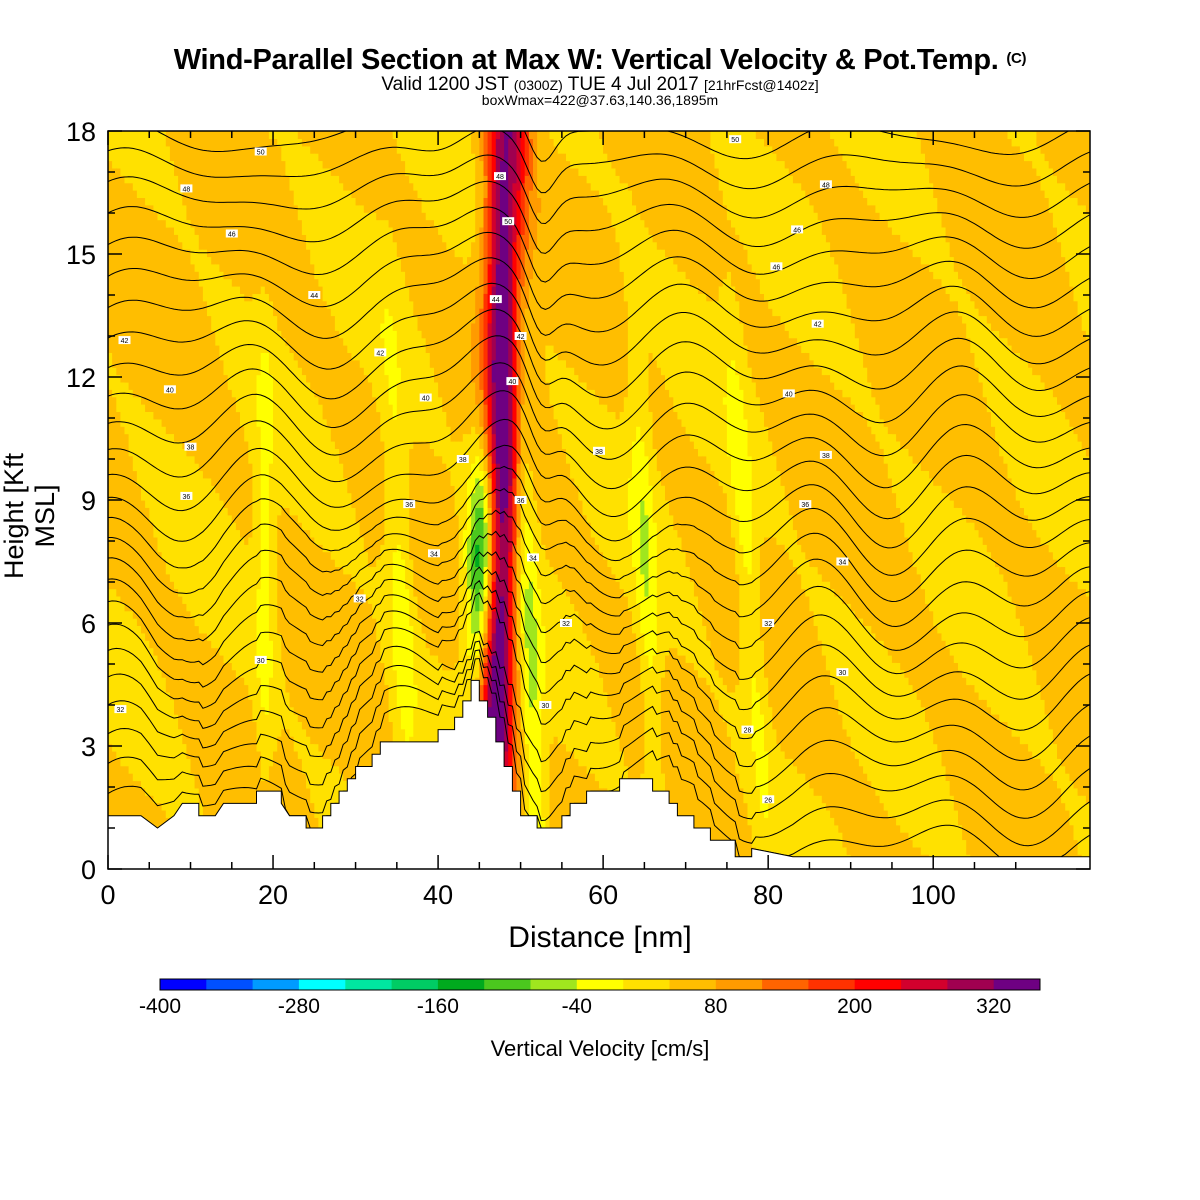 The width and height of the screenshot is (1200, 1200). What do you see at coordinates (299, 1006) in the screenshot?
I see `colorbar-tick-label: -280` at bounding box center [299, 1006].